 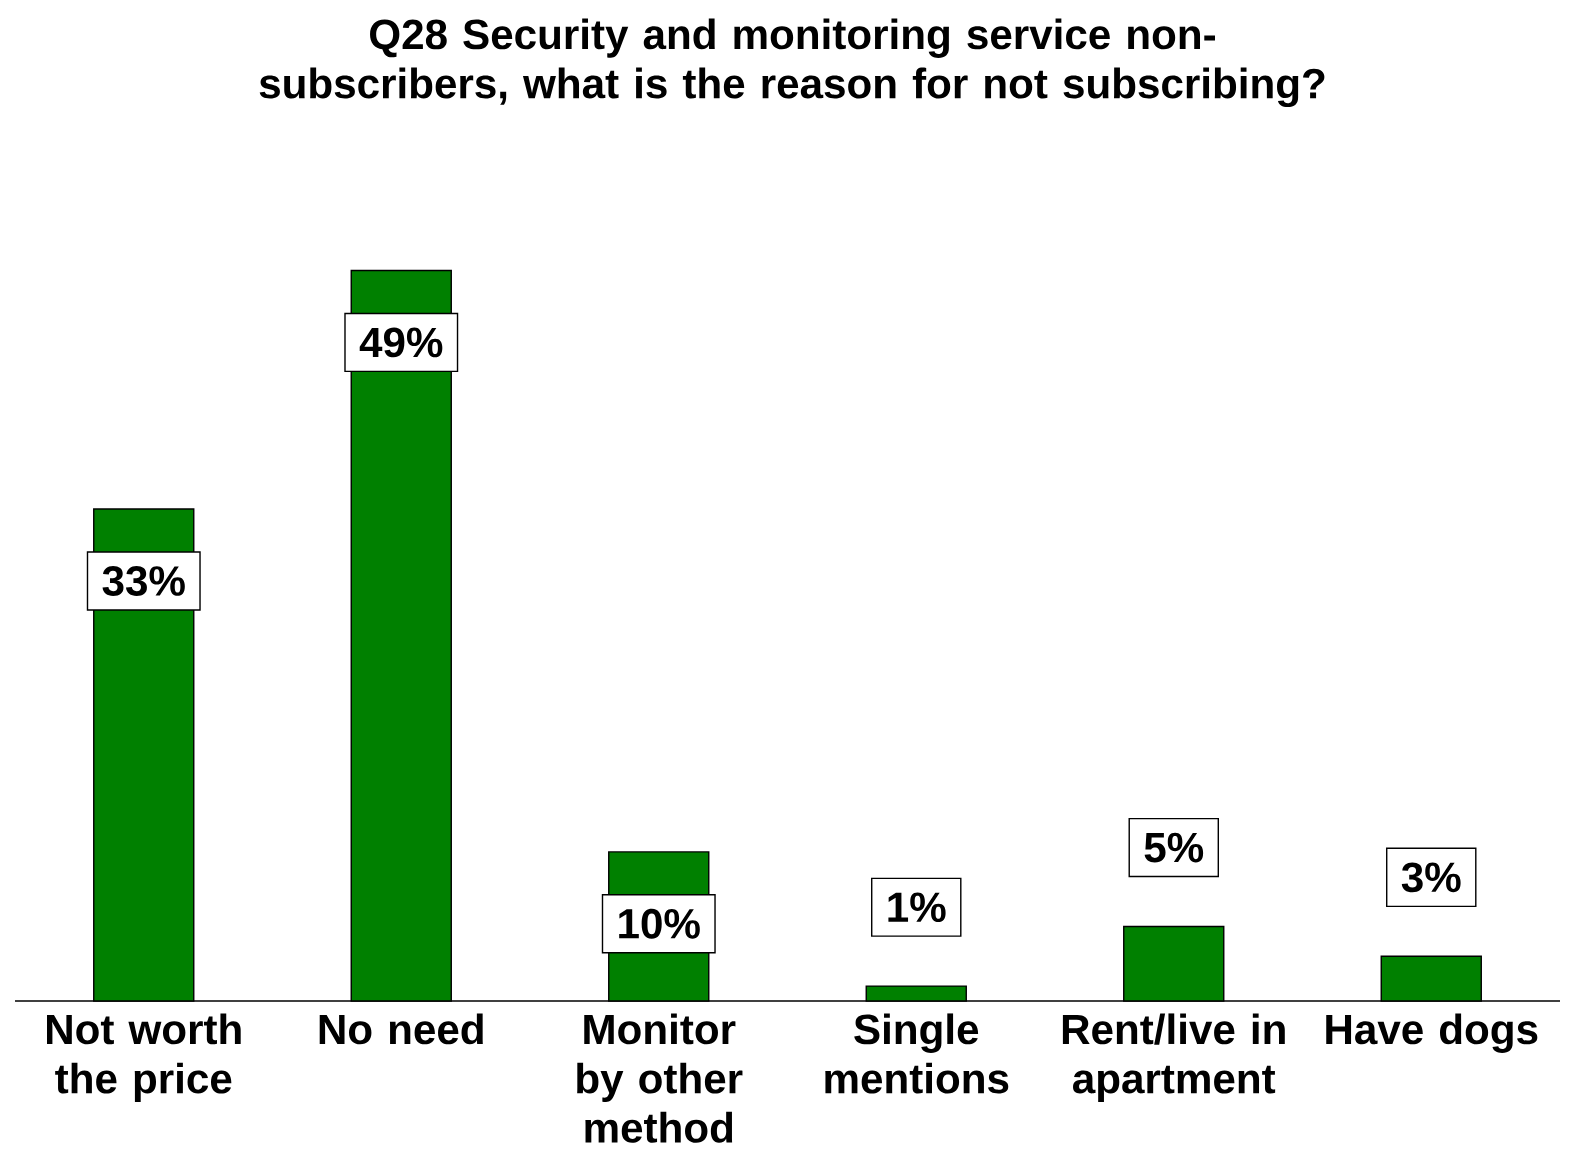 I want to click on data-label: 49%, so click(x=401, y=342).